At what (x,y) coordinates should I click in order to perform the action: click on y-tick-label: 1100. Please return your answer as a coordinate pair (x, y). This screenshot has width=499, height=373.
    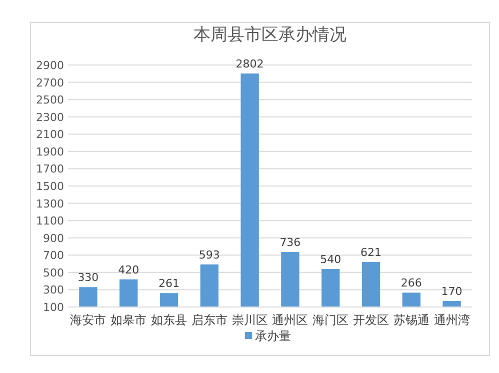
    Looking at the image, I should click on (50, 221).